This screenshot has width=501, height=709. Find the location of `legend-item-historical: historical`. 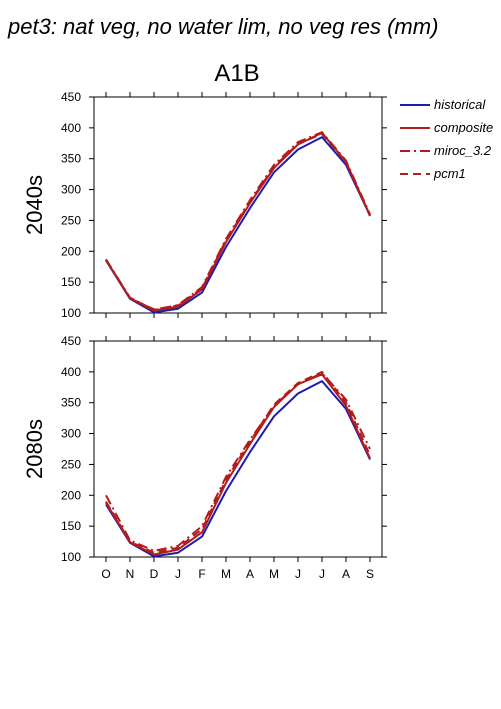

legend-item-historical: historical is located at coordinates (443, 104).